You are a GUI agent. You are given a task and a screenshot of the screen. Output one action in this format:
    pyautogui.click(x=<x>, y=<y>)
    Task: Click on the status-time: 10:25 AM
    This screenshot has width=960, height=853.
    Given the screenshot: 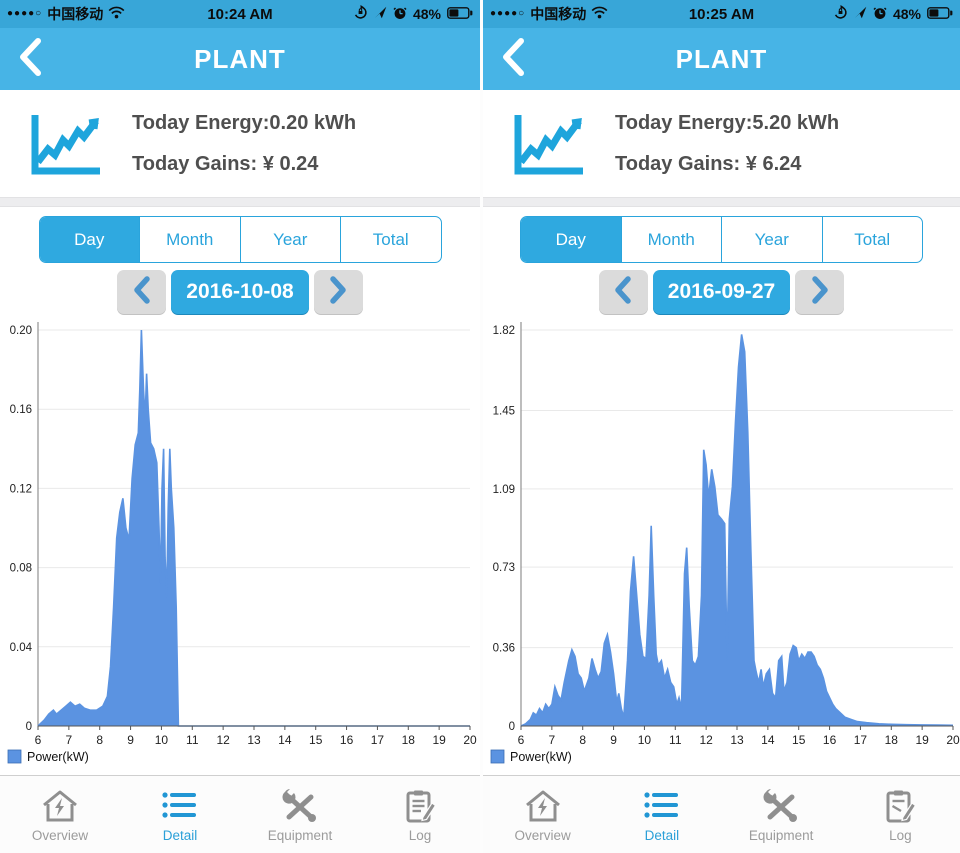 What is the action you would take?
    pyautogui.click(x=721, y=14)
    